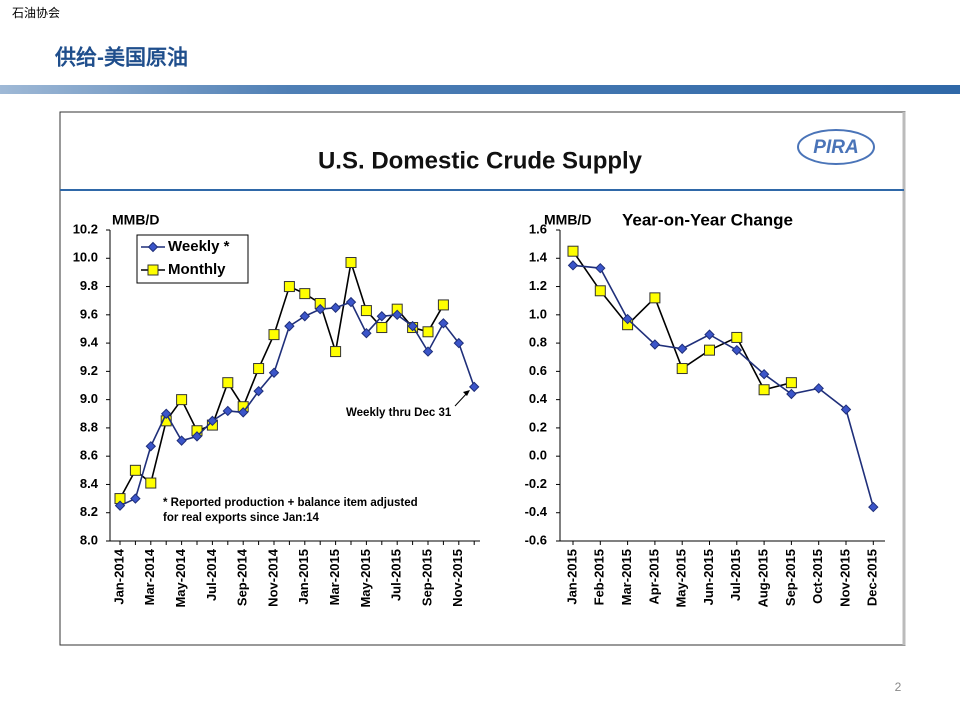  Describe the element at coordinates (599, 577) in the screenshot. I see `x-tick-label: Feb-2015` at that location.